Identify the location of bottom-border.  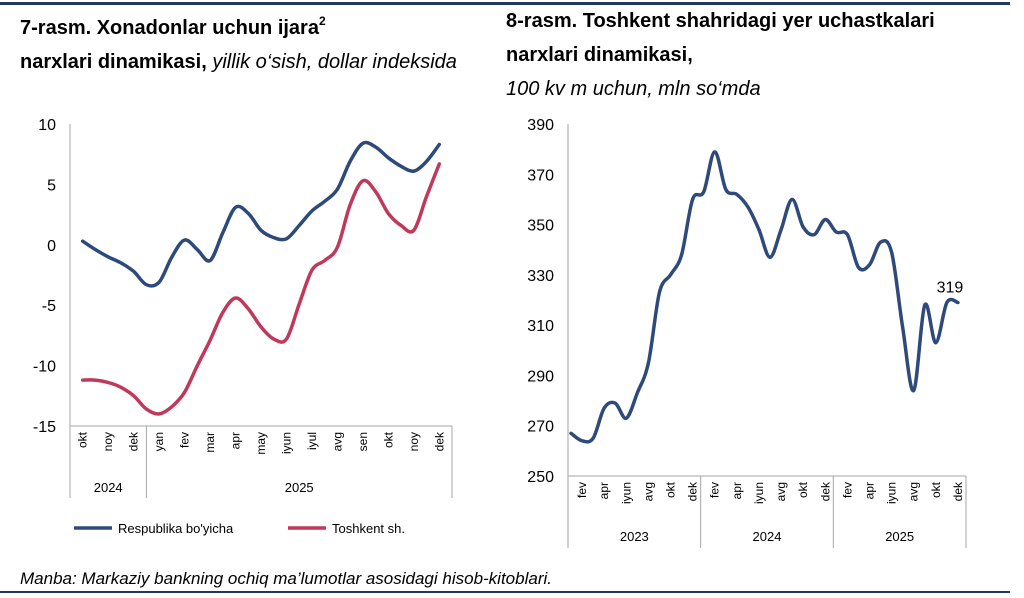
(505, 592).